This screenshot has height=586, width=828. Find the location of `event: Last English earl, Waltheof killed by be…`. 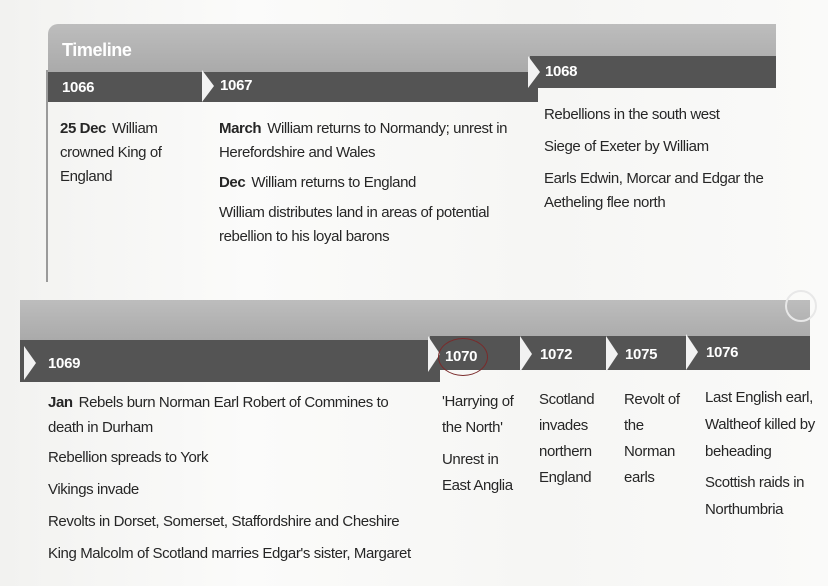

event: Last English earl, Waltheof killed by be… is located at coordinates (760, 424).